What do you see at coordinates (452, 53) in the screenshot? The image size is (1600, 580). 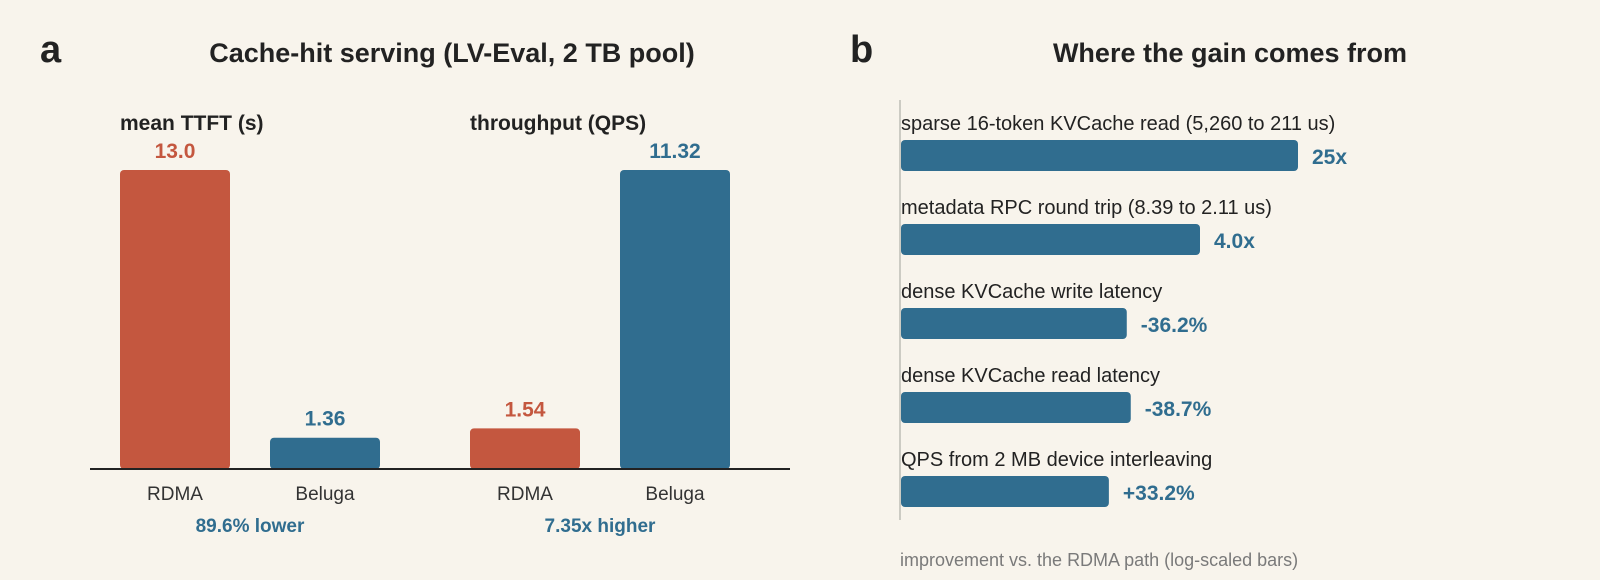 I see `panel-a-title: Cache-hit serving (LV-Eval, 2 TB pool)` at bounding box center [452, 53].